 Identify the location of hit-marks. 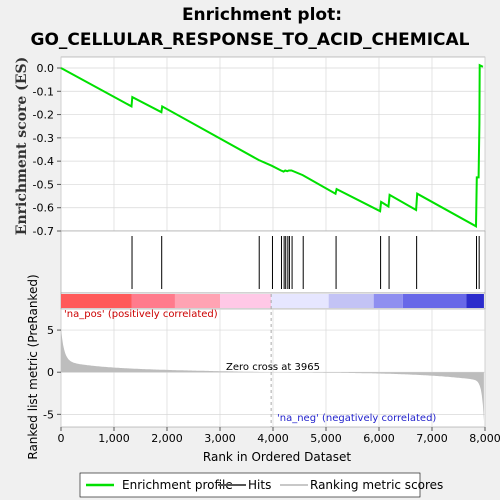
(305, 262).